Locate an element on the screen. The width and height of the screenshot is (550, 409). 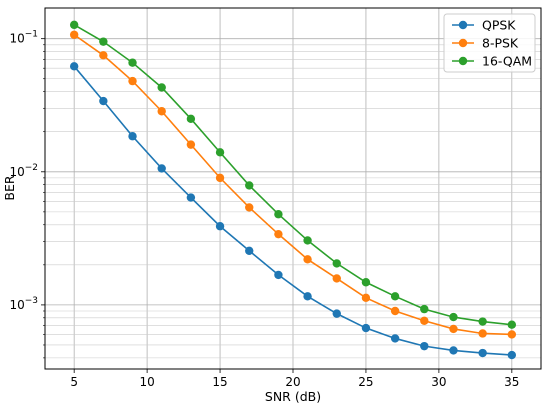
x-tick-label: 5 is located at coordinates (74, 382).